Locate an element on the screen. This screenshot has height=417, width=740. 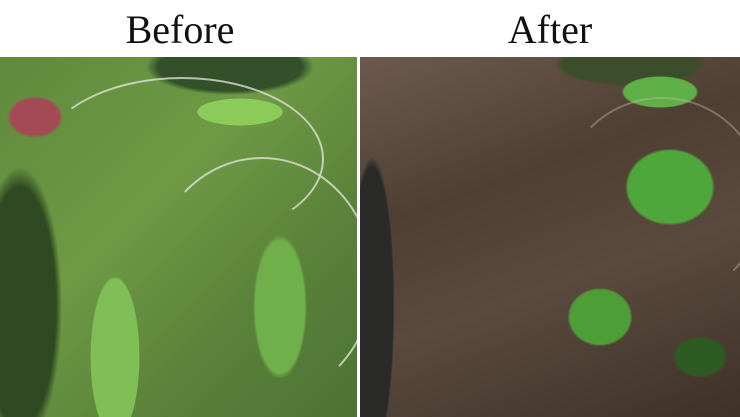
before-title: Before is located at coordinates (180, 29).